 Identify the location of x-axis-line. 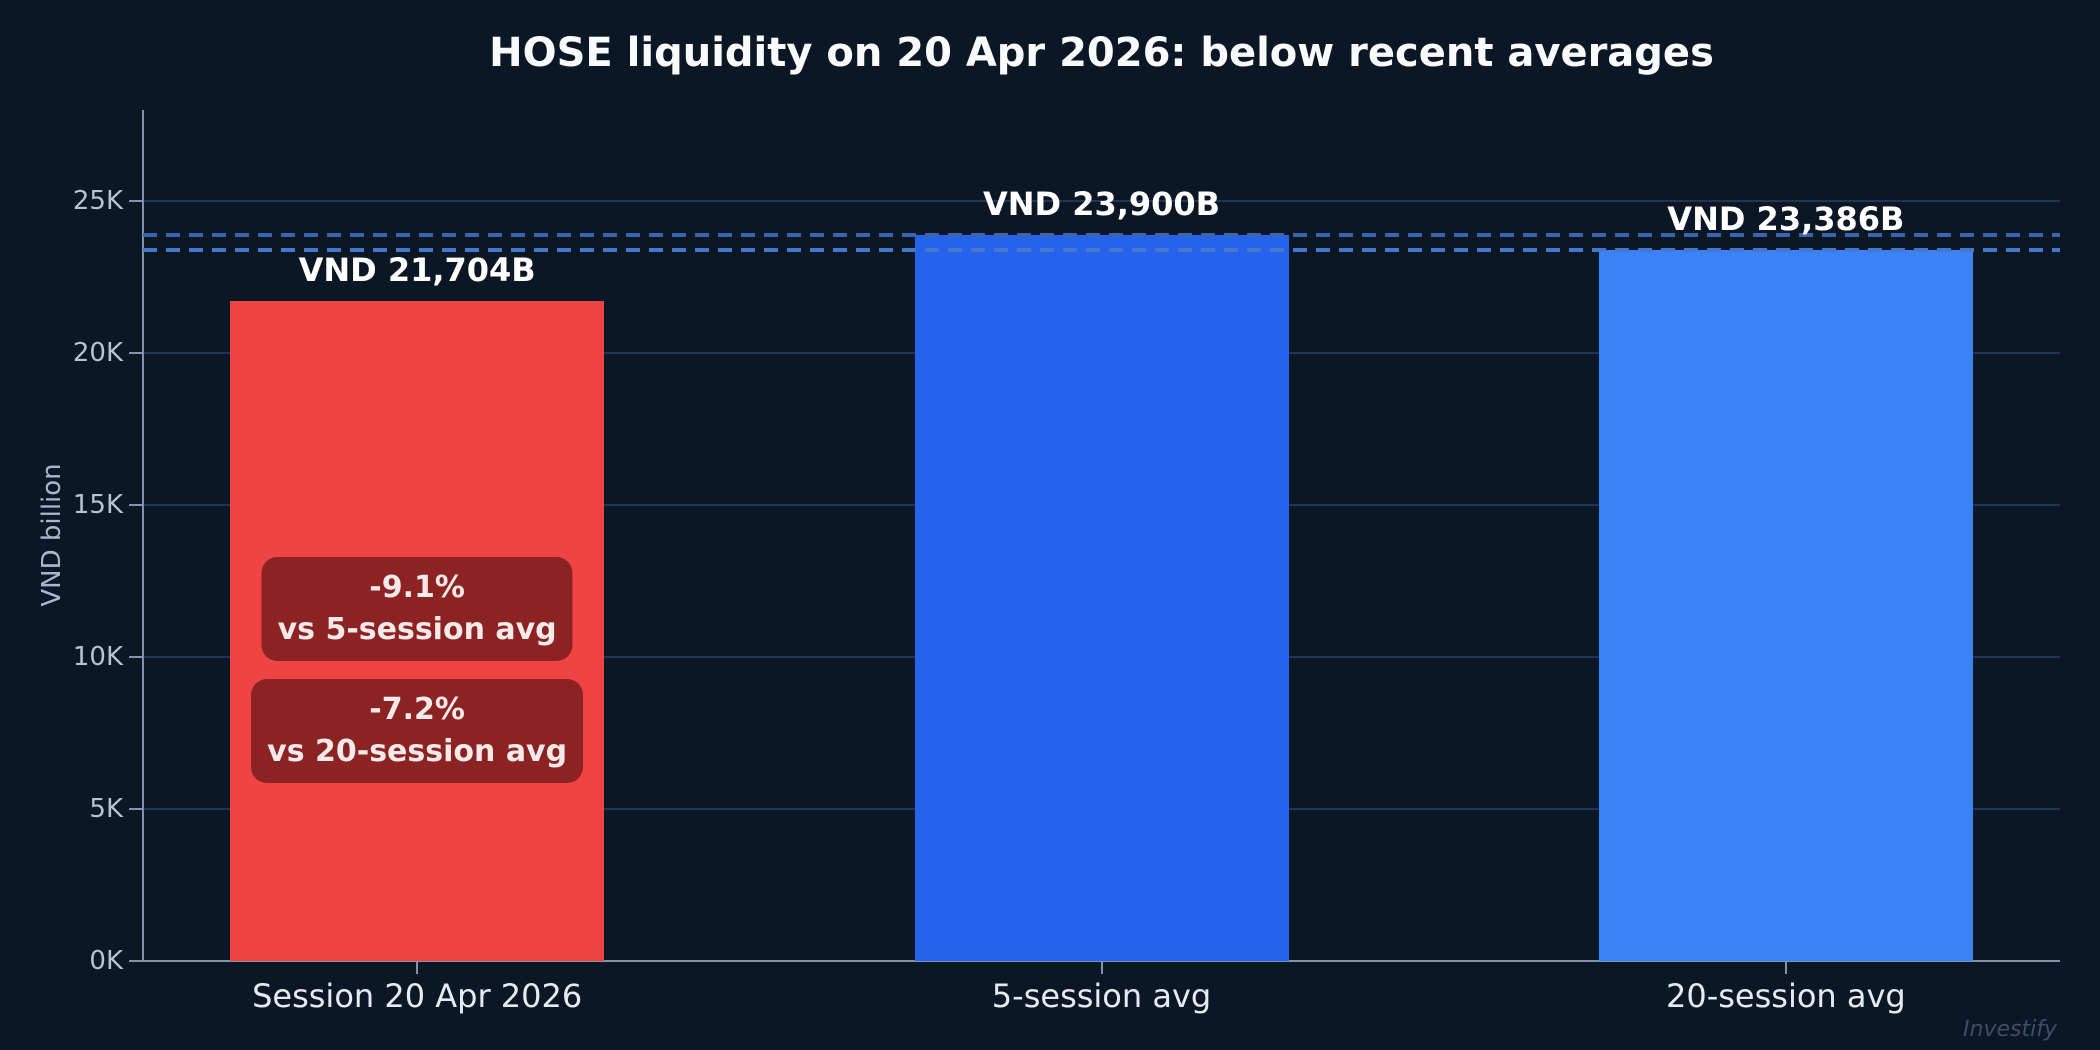
(1101, 961).